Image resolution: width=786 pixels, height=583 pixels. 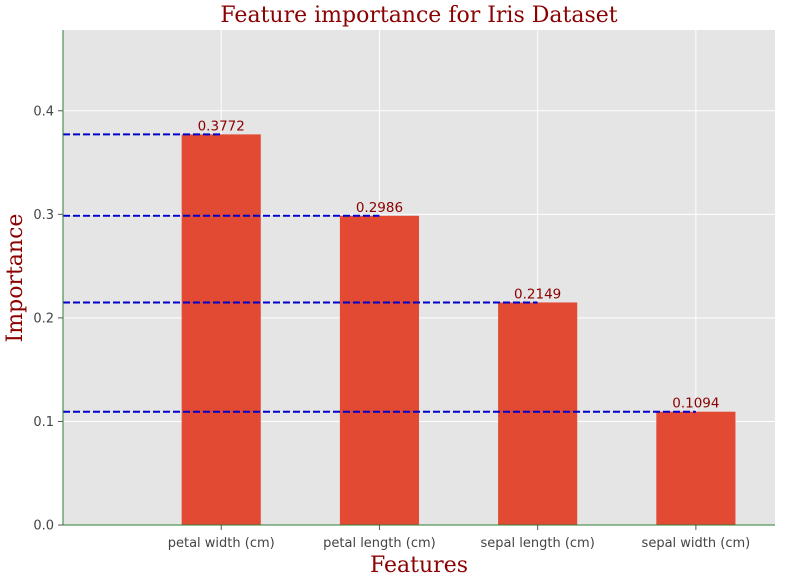 I want to click on x-tick-label: sepal length (cm), so click(x=538, y=543).